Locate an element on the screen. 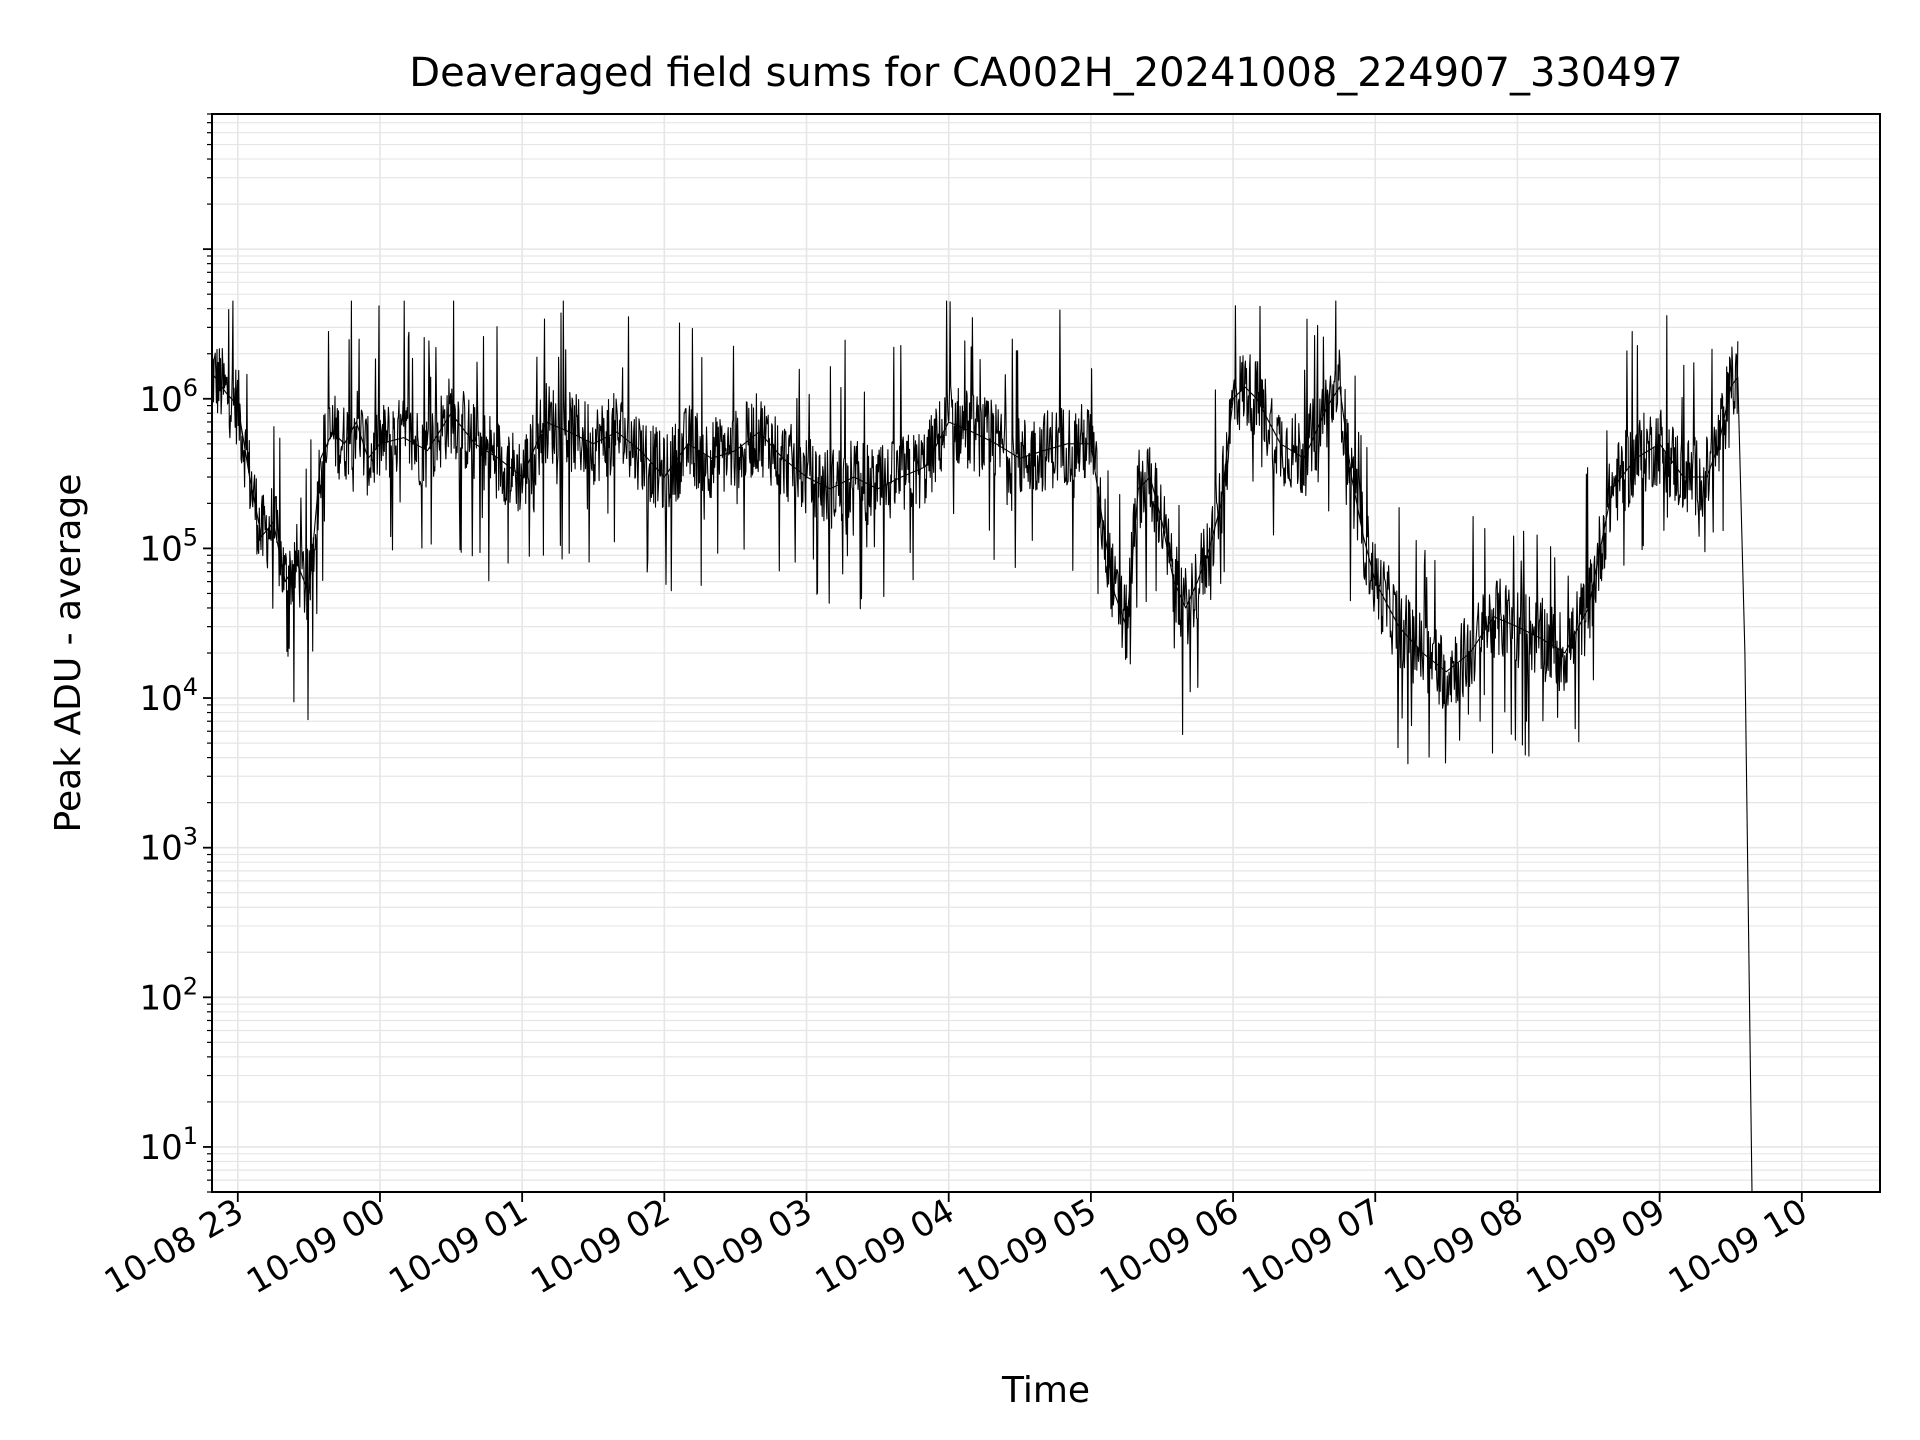 Image resolution: width=1920 pixels, height=1440 pixels. y-tick-label: 10² is located at coordinates (168, 995).